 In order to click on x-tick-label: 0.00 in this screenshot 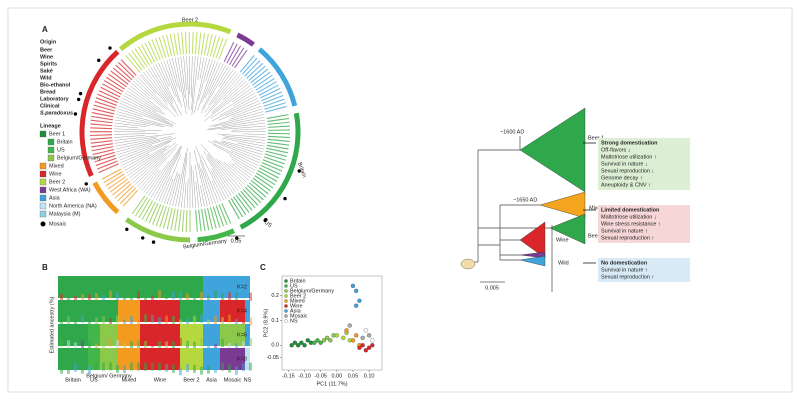, I will do `click(336, 376)`.